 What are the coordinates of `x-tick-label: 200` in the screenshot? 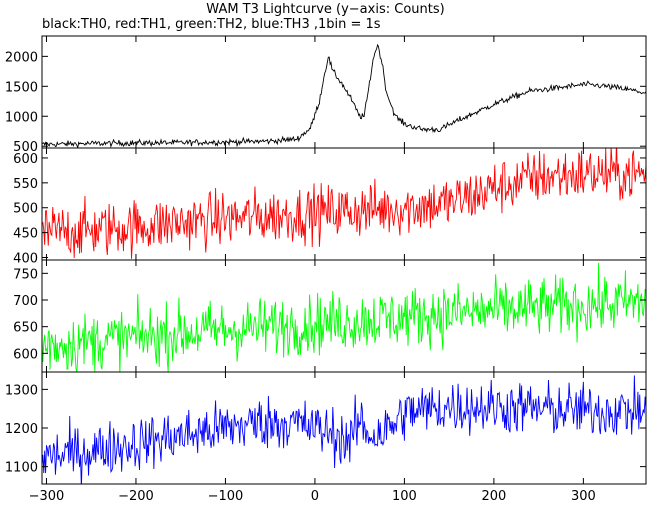 It's located at (493, 496).